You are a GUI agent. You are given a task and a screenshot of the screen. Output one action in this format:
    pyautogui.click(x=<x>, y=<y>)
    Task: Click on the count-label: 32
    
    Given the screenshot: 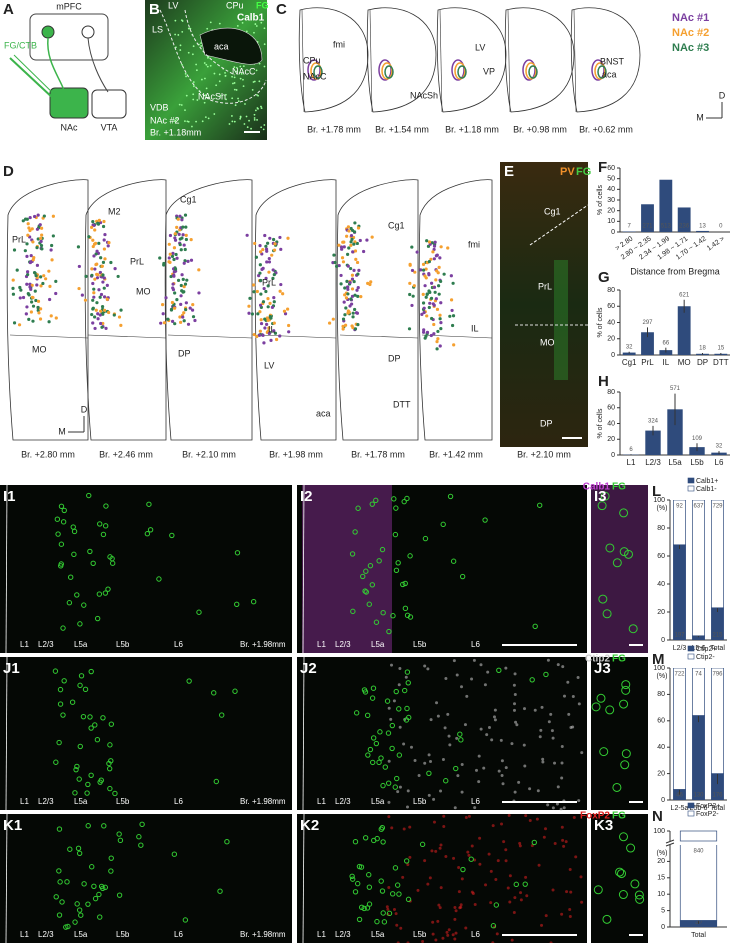 What is the action you would take?
    pyautogui.click(x=719, y=447)
    